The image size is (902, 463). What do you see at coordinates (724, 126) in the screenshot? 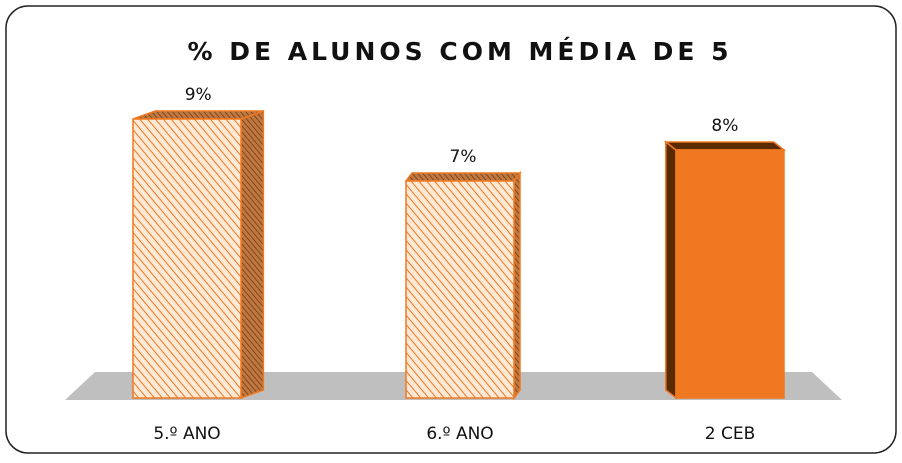
I see `data-label: 8%` at bounding box center [724, 126].